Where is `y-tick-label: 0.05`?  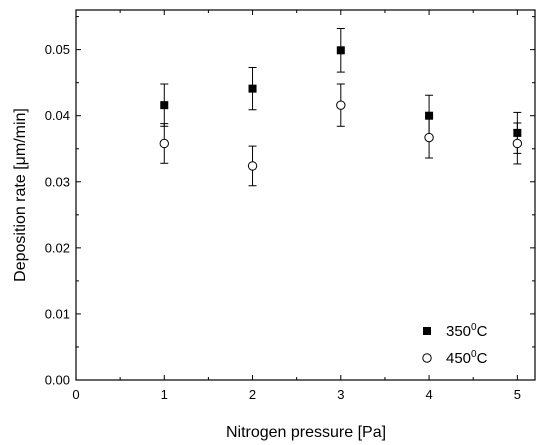 y-tick-label: 0.05 is located at coordinates (57, 49).